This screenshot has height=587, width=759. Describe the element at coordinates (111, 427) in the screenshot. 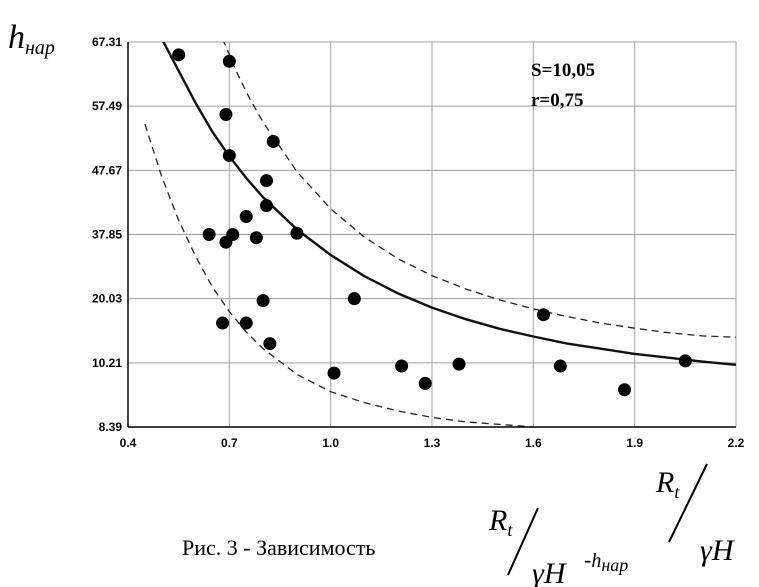

I see `y-tick-label-0: 8.39` at that location.